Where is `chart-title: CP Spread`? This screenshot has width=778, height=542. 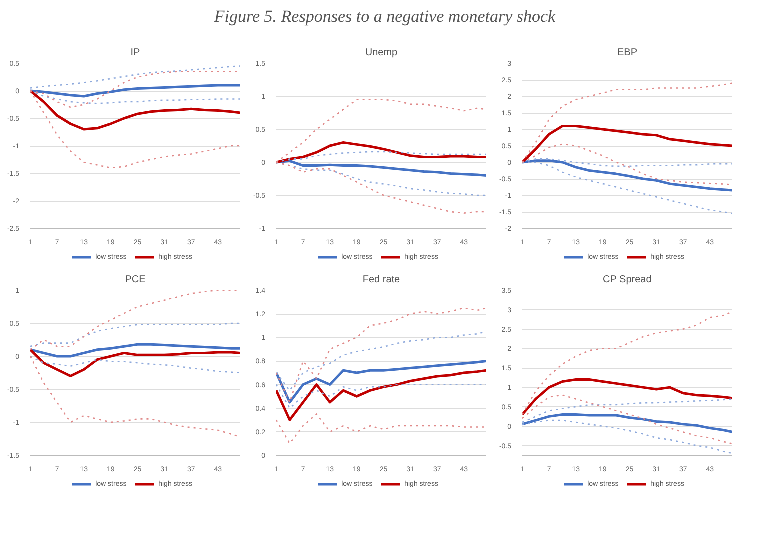 chart-title: CP Spread is located at coordinates (627, 280).